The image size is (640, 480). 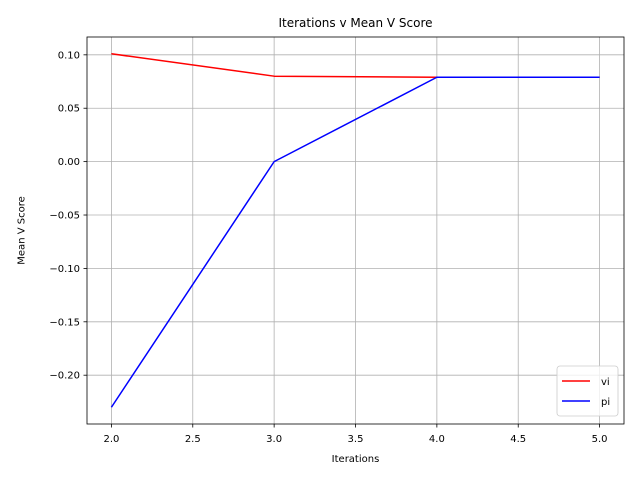 I want to click on x-tick-label: 4.0, so click(x=437, y=439).